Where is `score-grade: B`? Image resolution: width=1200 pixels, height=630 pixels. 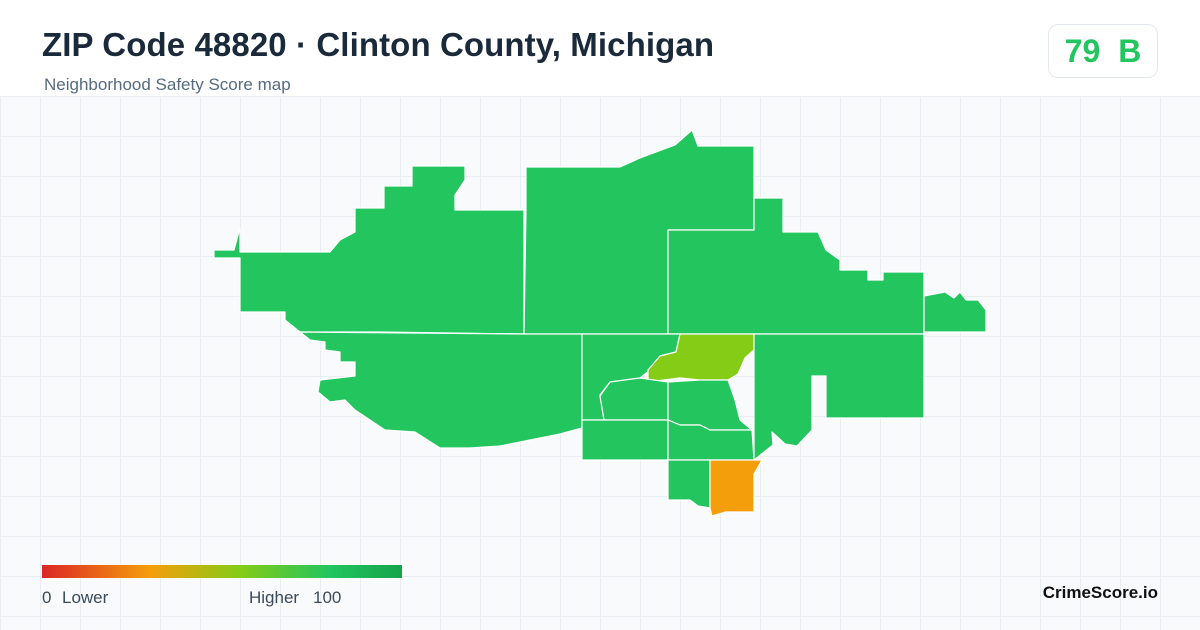 score-grade: B is located at coordinates (1130, 50).